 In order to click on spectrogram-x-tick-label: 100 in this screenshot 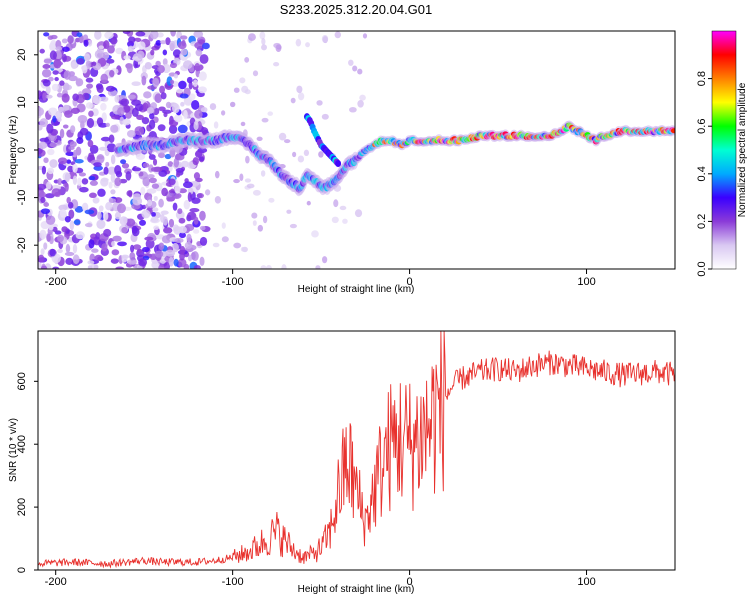, I will do `click(586, 282)`.